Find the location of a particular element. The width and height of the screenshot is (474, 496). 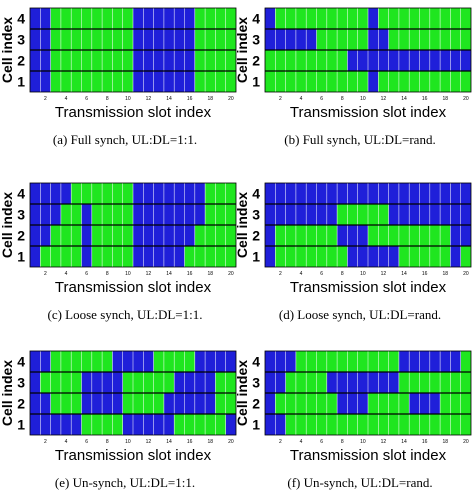

slot-tick-label: 14 is located at coordinates (169, 274).